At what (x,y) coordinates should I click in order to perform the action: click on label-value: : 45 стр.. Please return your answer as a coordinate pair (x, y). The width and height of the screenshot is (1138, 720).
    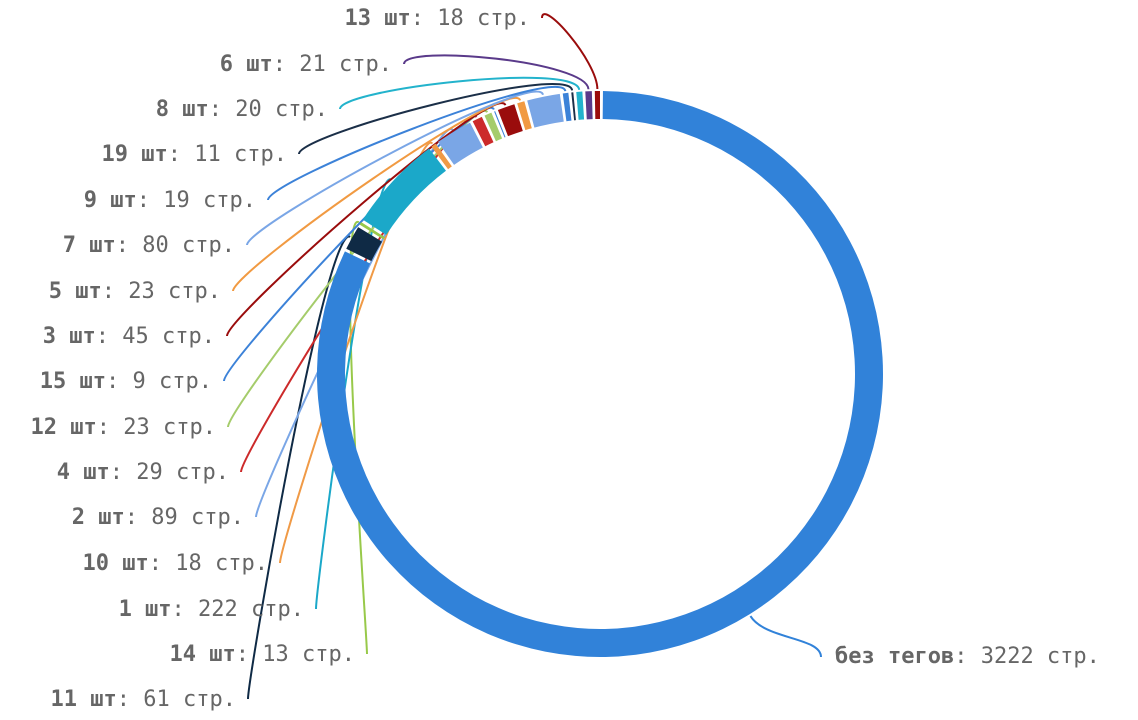
    Looking at the image, I should click on (155, 336).